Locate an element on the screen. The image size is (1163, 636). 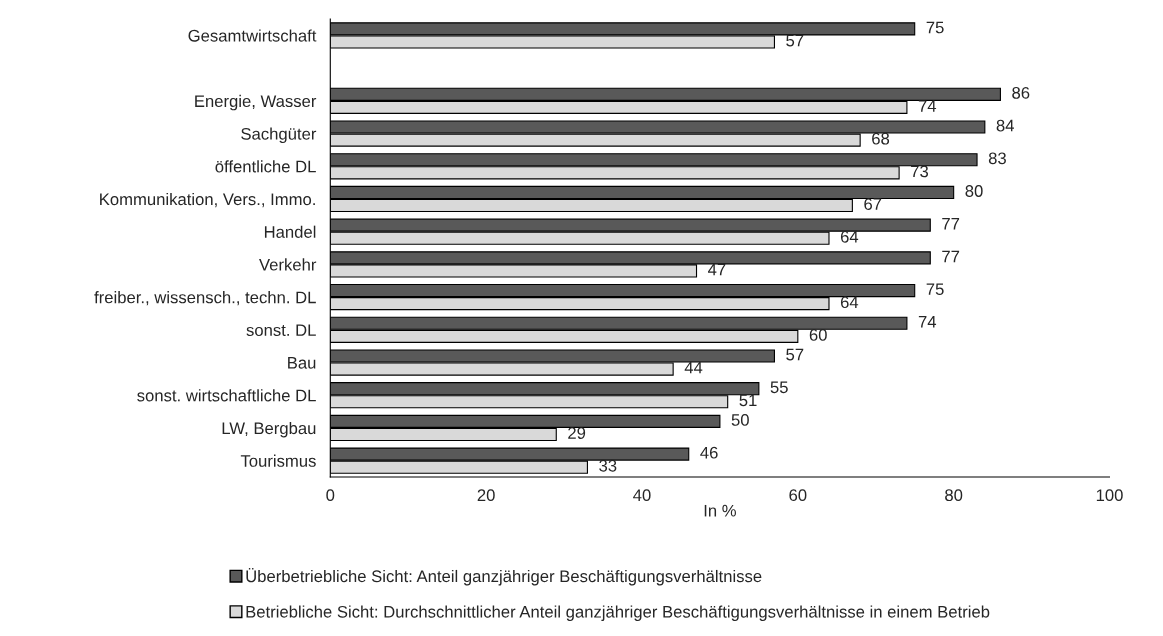
data-label: 84 is located at coordinates (1005, 125).